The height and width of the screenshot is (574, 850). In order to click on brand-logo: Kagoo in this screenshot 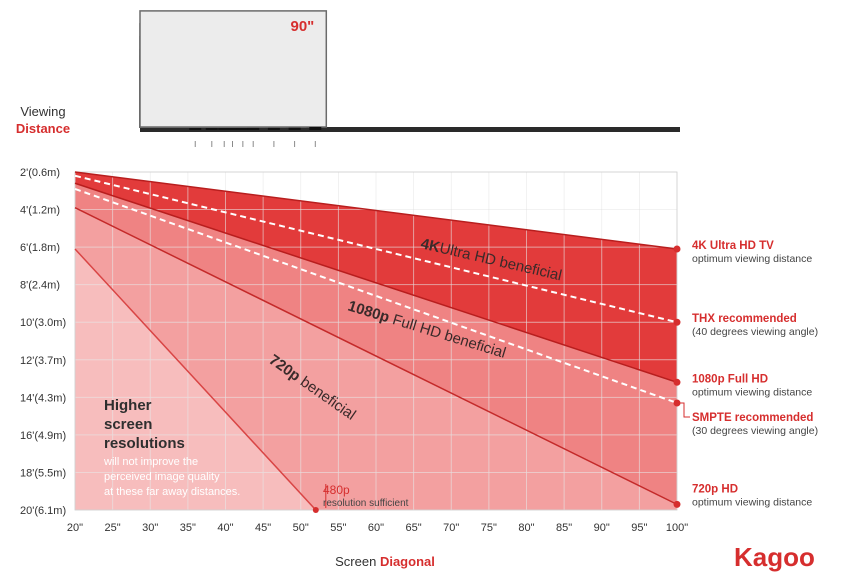, I will do `click(774, 557)`.